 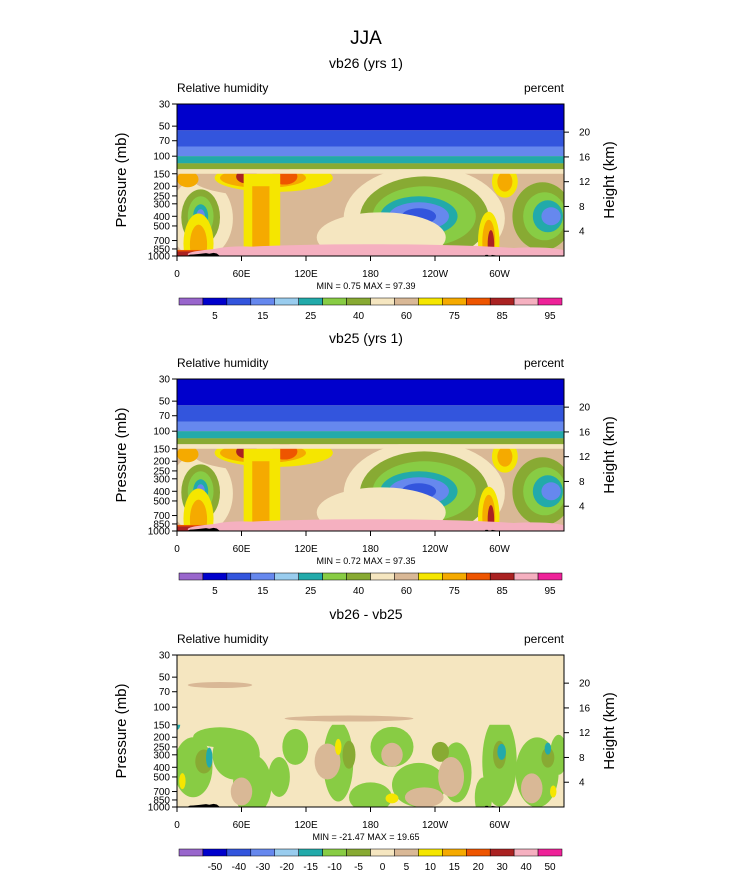 I want to click on colorbar-label: 85, so click(x=503, y=591).